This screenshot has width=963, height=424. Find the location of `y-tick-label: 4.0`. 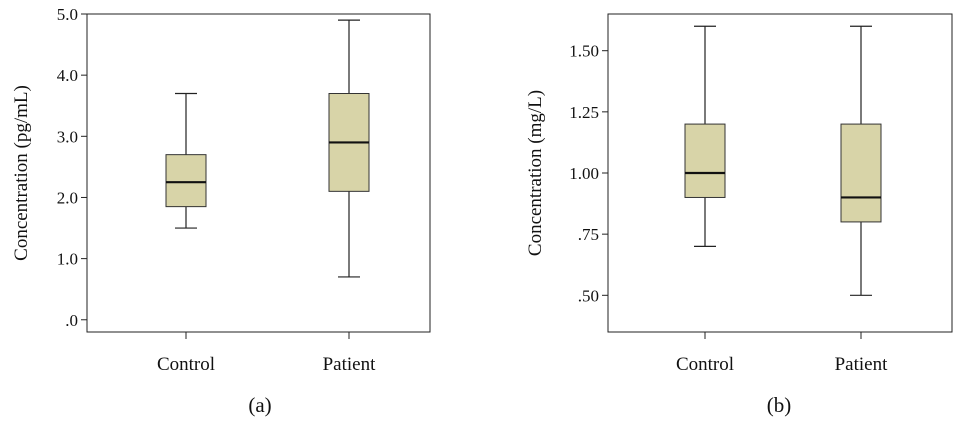

y-tick-label: 4.0 is located at coordinates (67, 75).